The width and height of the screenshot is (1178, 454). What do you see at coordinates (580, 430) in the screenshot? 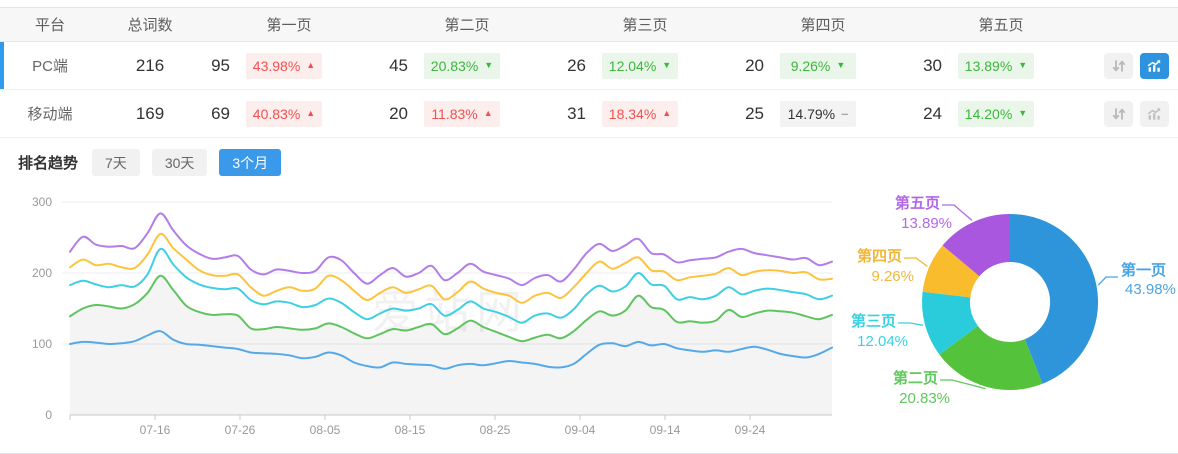
I see `x-axis-label-09-04: 09-04` at bounding box center [580, 430].